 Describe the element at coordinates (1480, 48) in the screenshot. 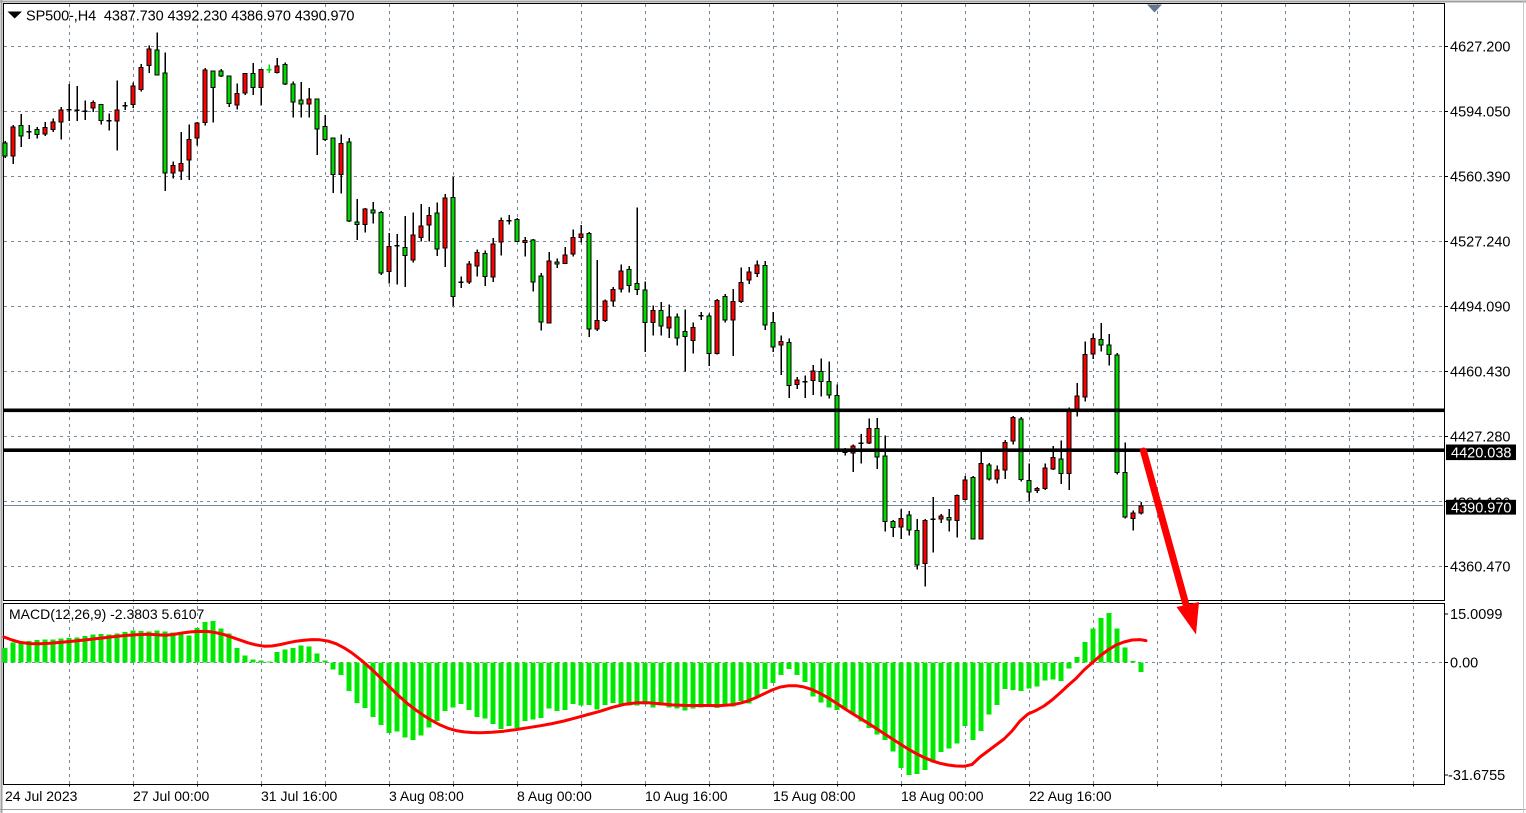

I see `svg-text: 4627.200` at that location.